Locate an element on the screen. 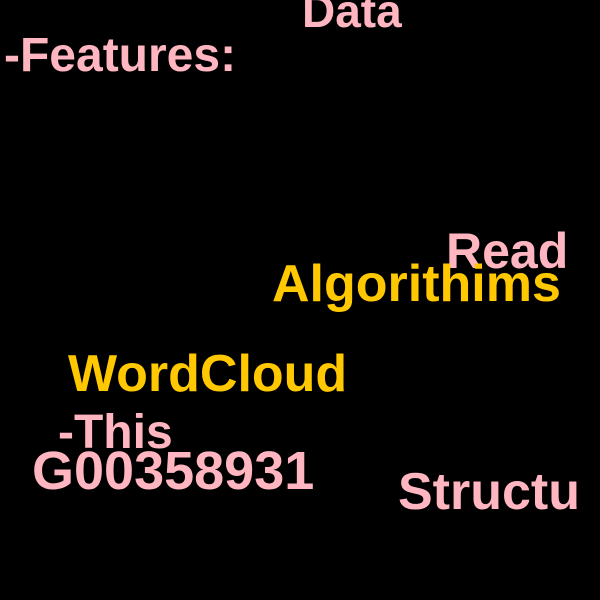 The width and height of the screenshot is (600, 600). word-this: -This is located at coordinates (115, 432).